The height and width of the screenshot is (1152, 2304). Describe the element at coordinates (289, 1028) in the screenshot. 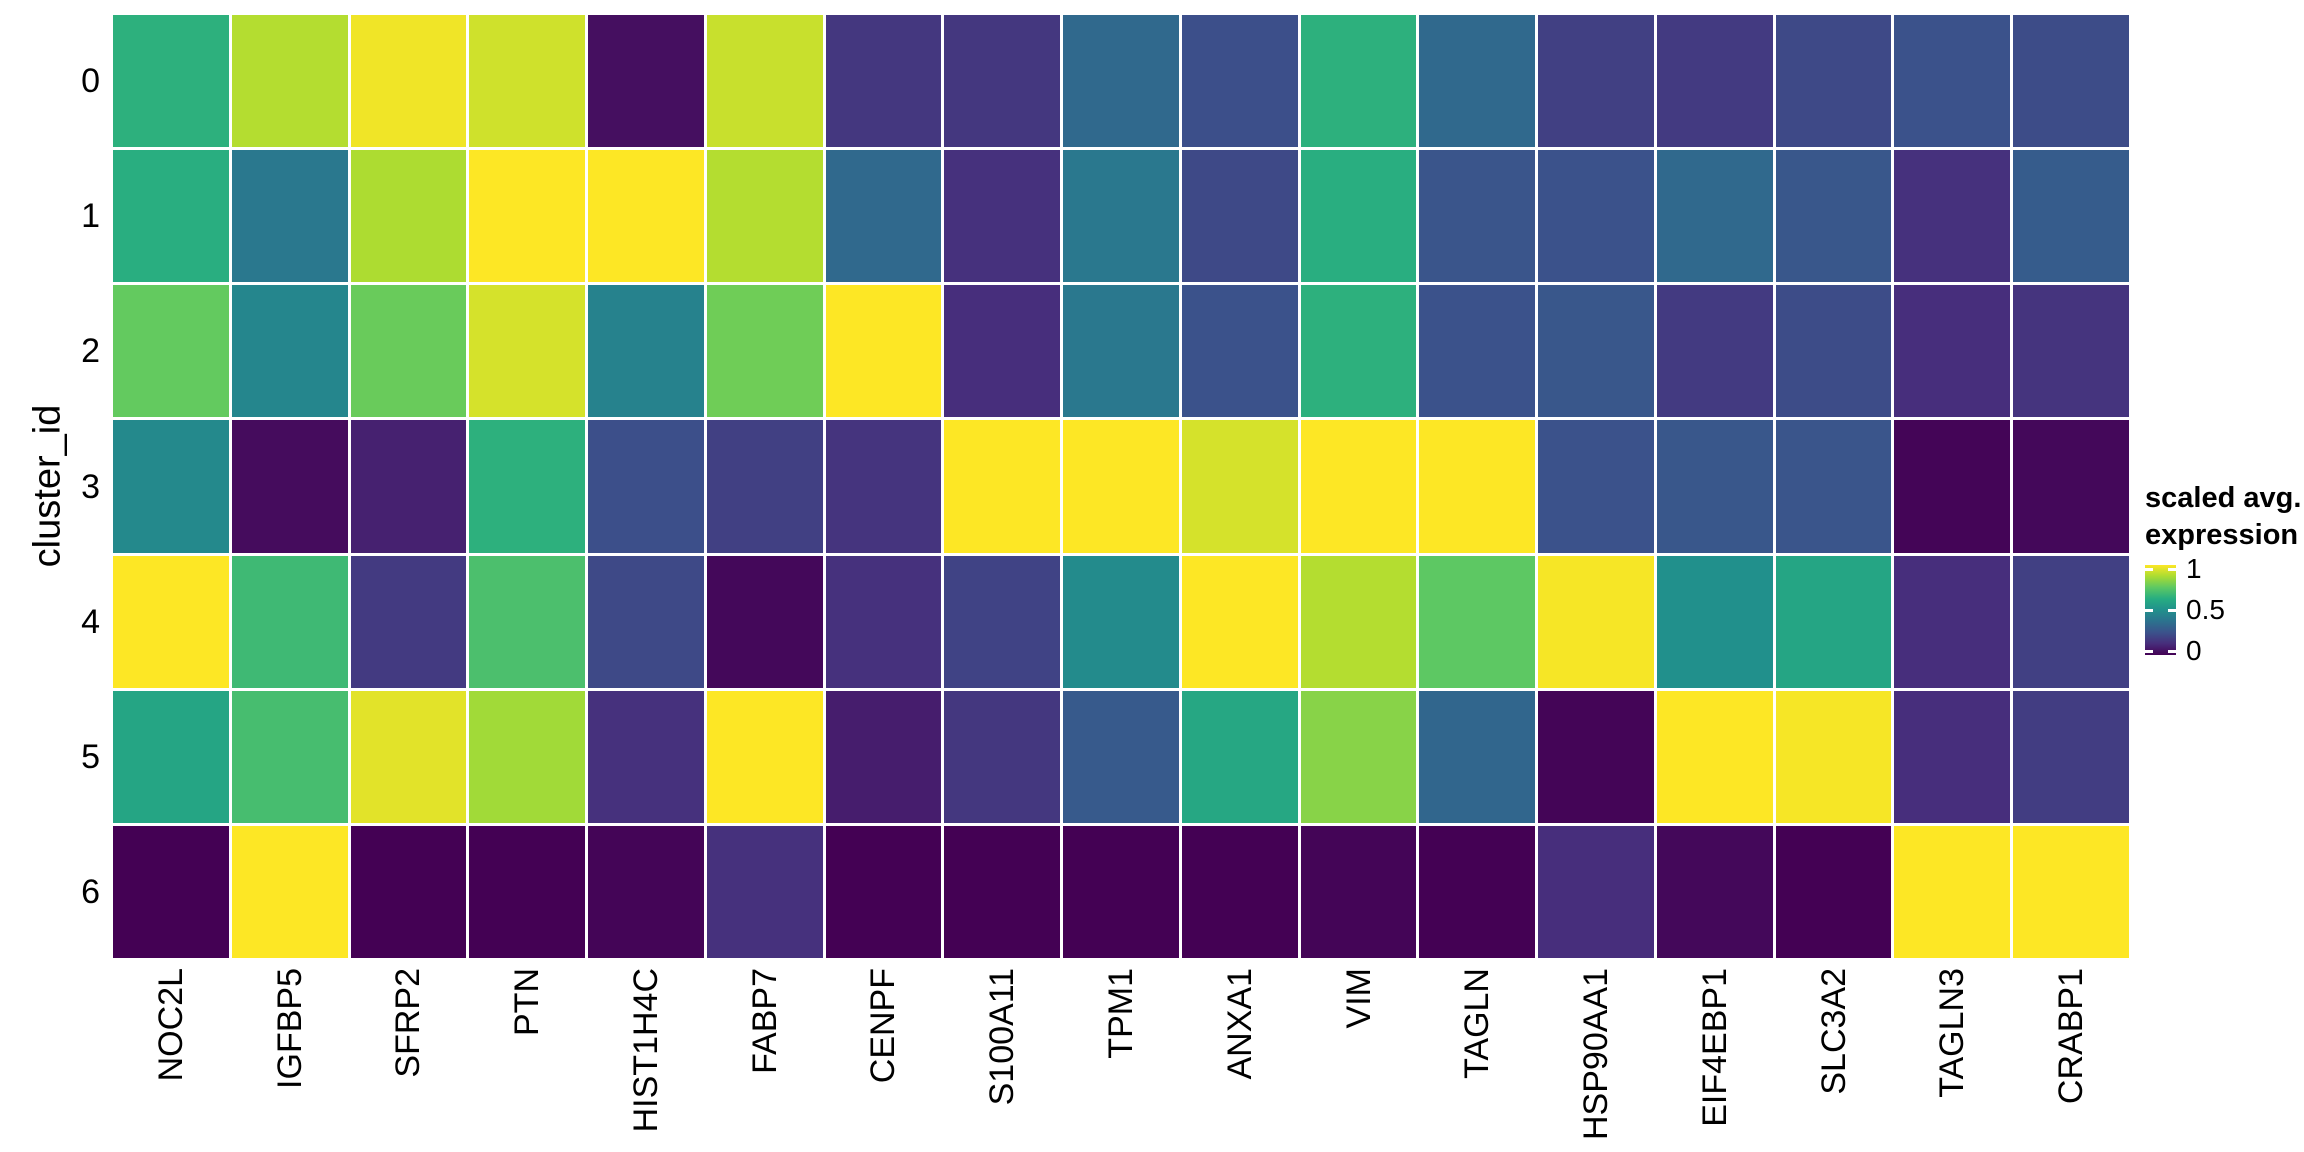

I see `x-axis-tick-label: IGFBP5` at that location.